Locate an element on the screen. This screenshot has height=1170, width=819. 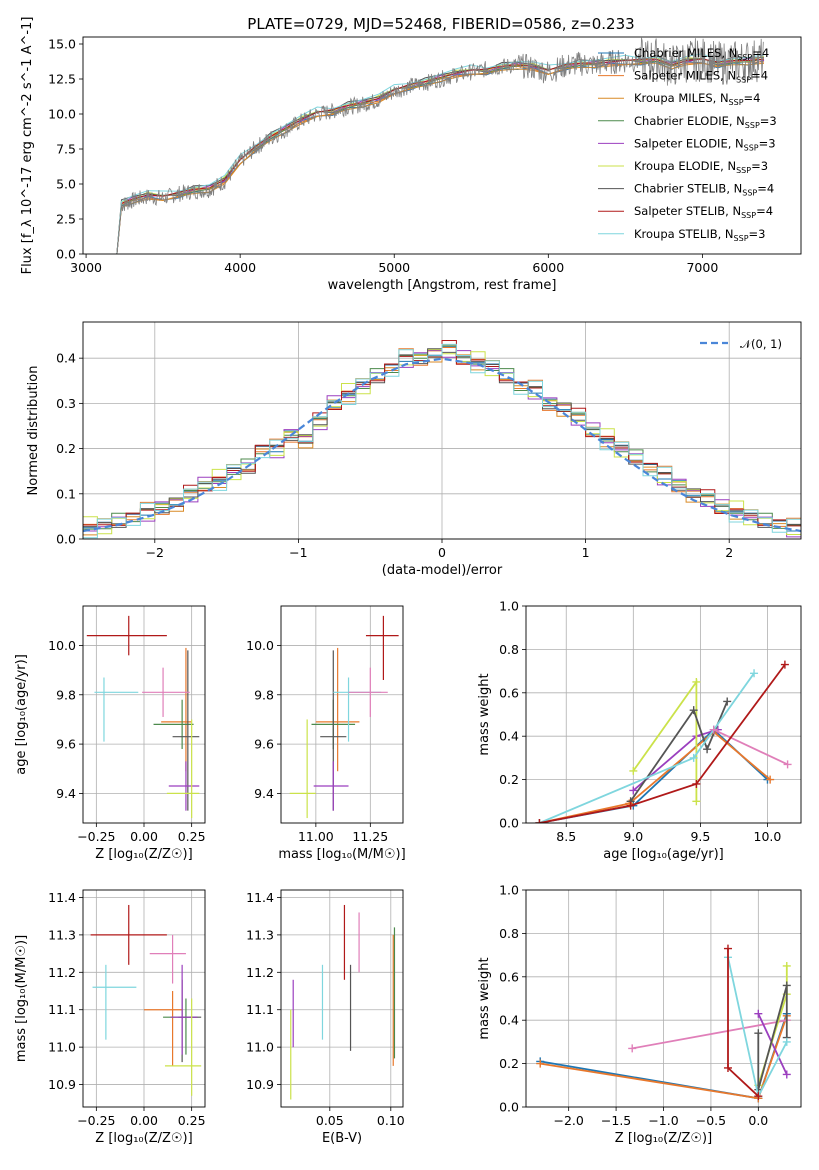
mass-vs-EBV-xtick-label: 0.05 is located at coordinates (330, 1120).